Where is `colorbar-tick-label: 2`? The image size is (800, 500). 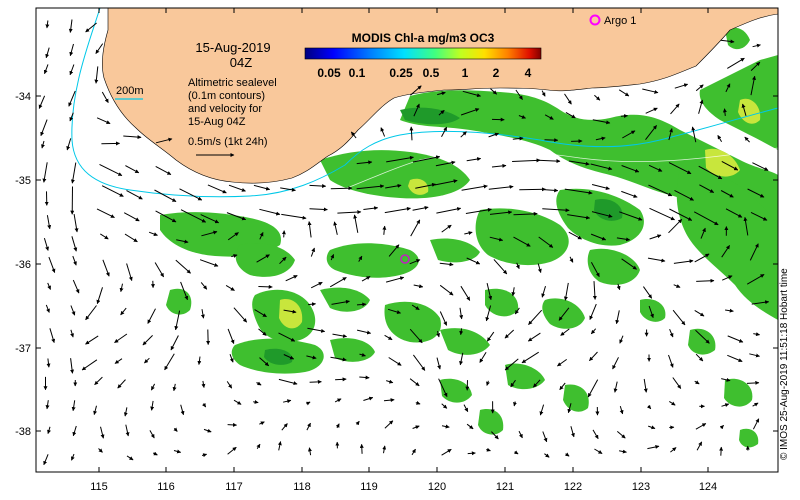
colorbar-tick-label: 2 is located at coordinates (496, 73).